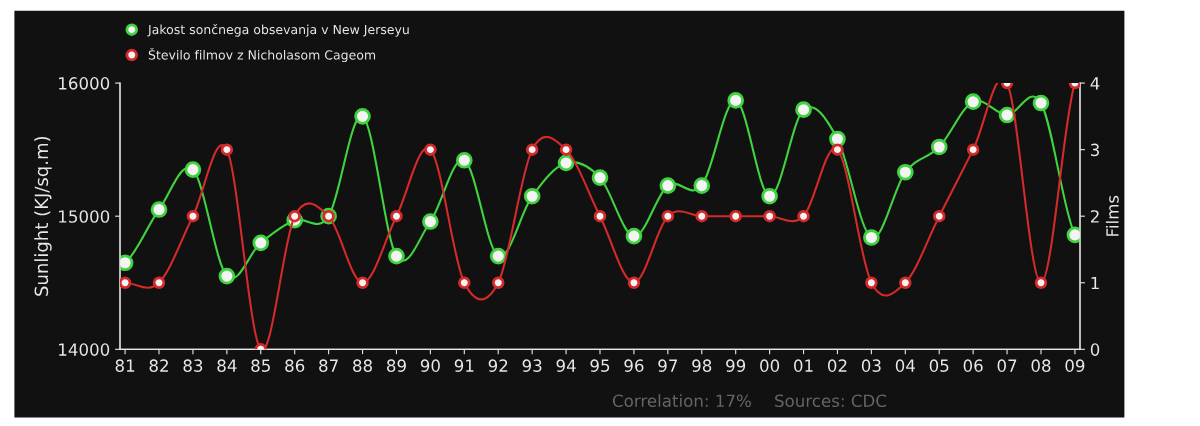 This screenshot has height=426, width=1200. What do you see at coordinates (363, 365) in the screenshot?
I see `x-tick-label: 88` at bounding box center [363, 365].